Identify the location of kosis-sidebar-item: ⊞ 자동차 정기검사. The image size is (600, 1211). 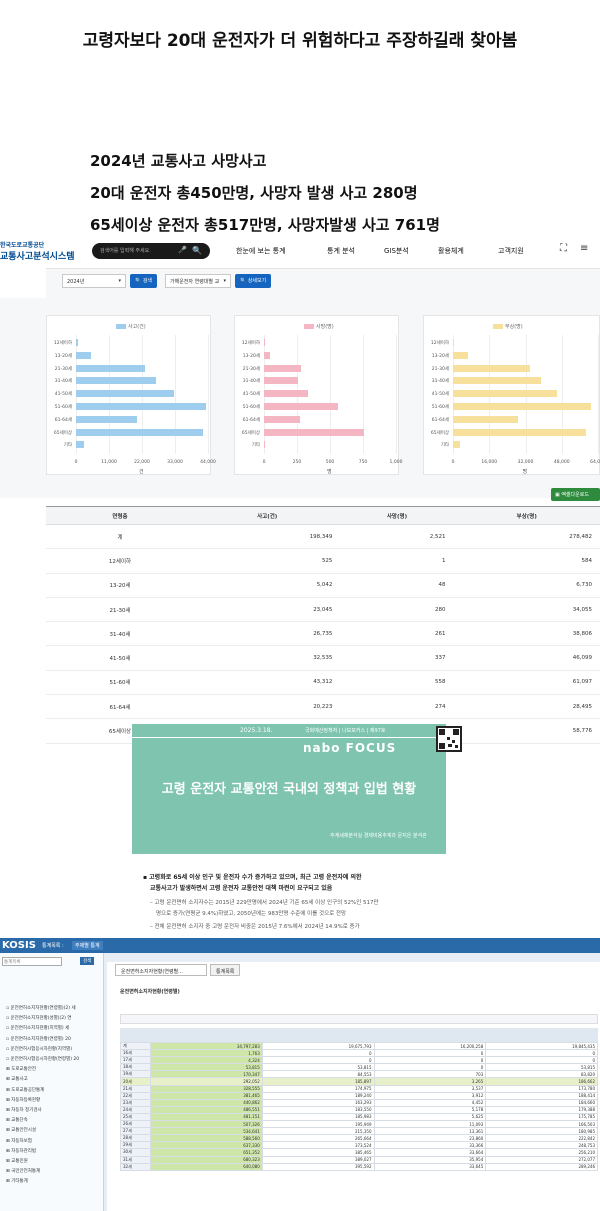
(24, 1110).